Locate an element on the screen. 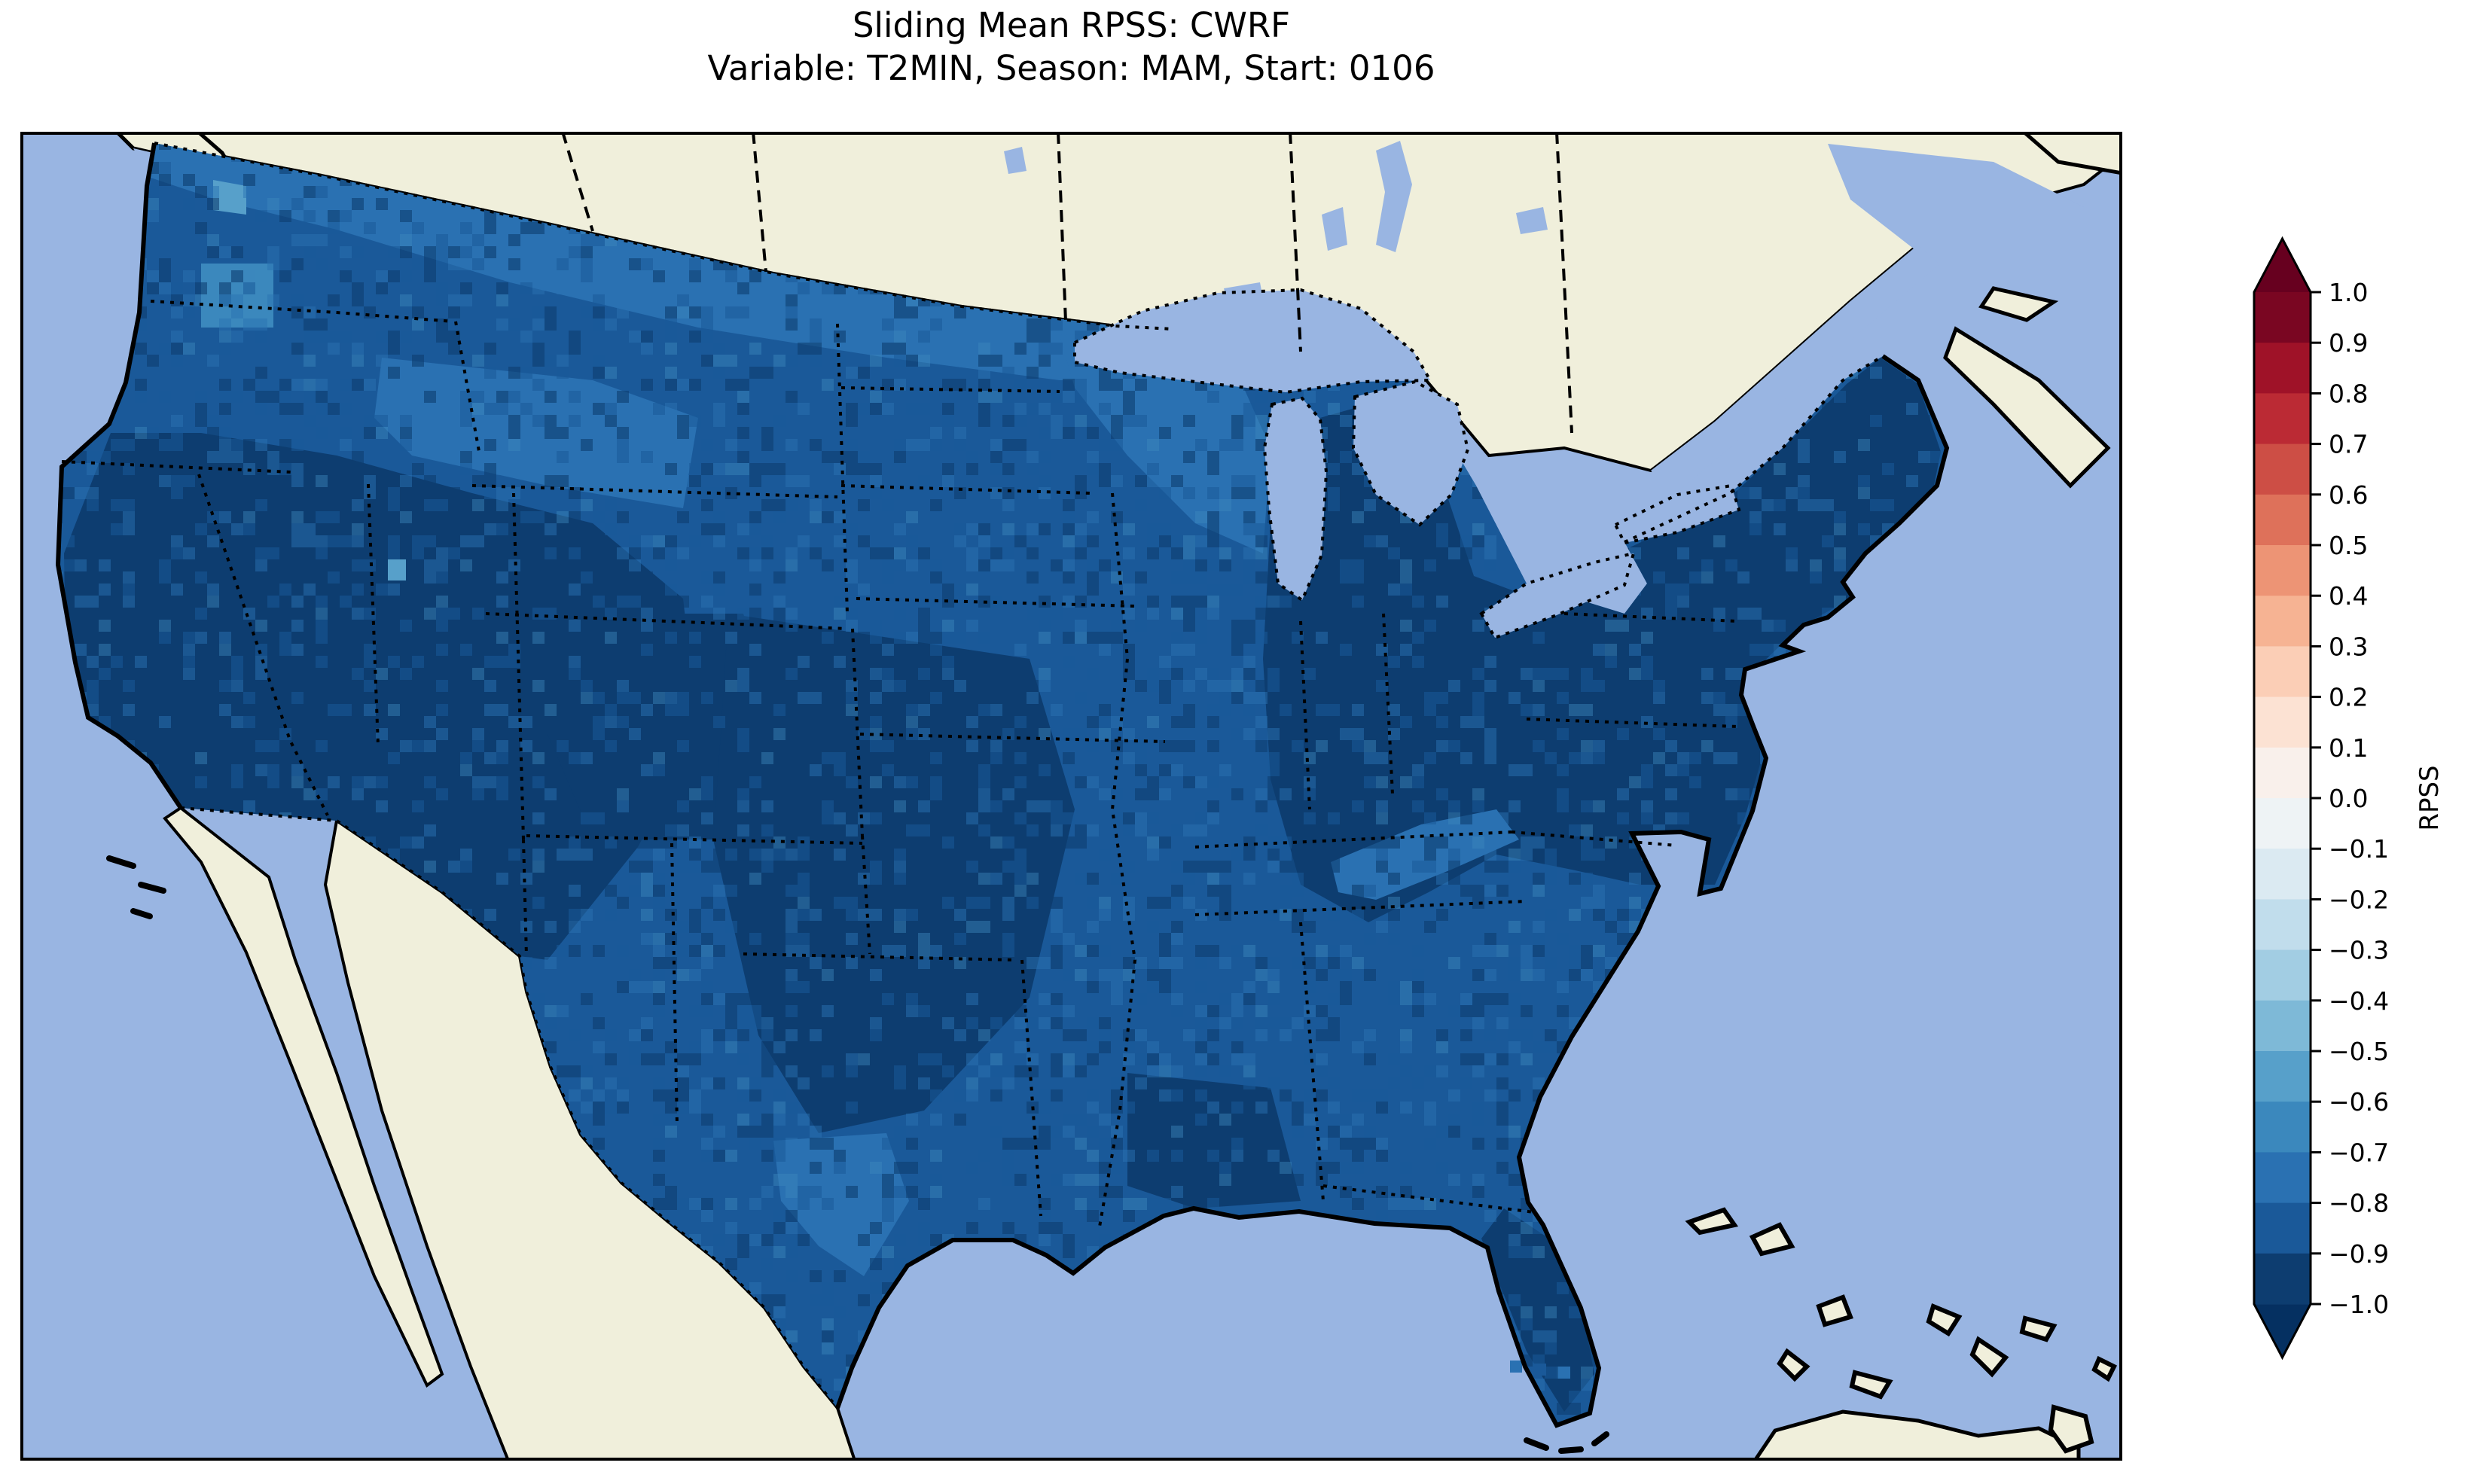  colorbar-tick-label: −0.5 is located at coordinates (2359, 1051).